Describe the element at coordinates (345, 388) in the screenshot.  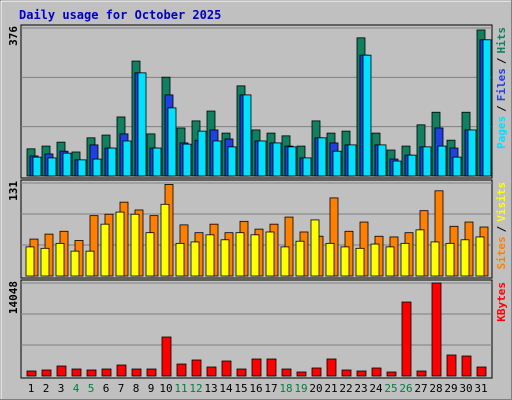
I see `x-tick-label: 22` at that location.